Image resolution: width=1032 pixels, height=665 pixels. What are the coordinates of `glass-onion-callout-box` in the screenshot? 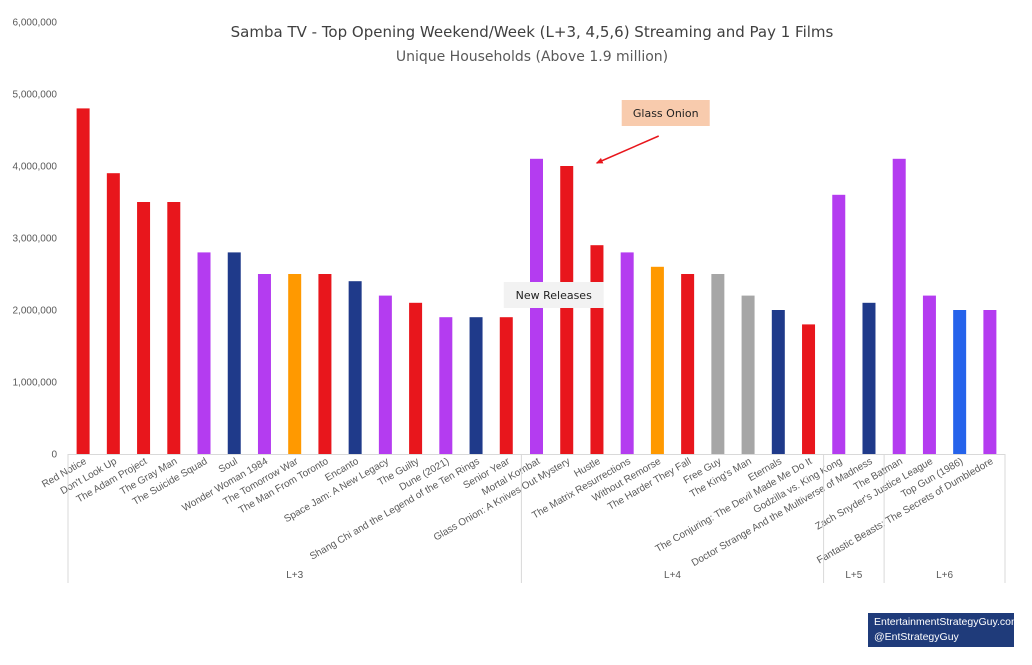 It's located at (665, 113).